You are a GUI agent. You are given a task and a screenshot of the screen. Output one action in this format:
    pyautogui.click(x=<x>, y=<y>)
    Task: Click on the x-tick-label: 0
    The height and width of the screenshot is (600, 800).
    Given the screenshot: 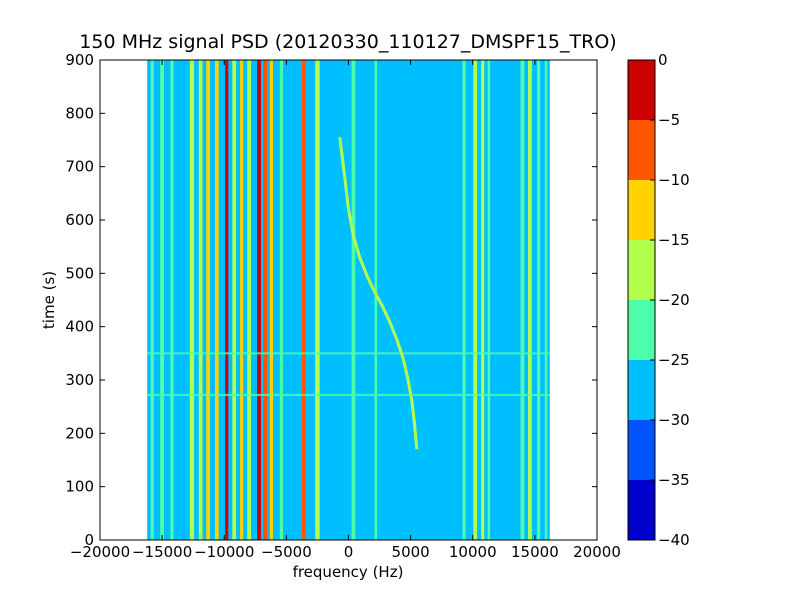 What is the action you would take?
    pyautogui.click(x=349, y=552)
    